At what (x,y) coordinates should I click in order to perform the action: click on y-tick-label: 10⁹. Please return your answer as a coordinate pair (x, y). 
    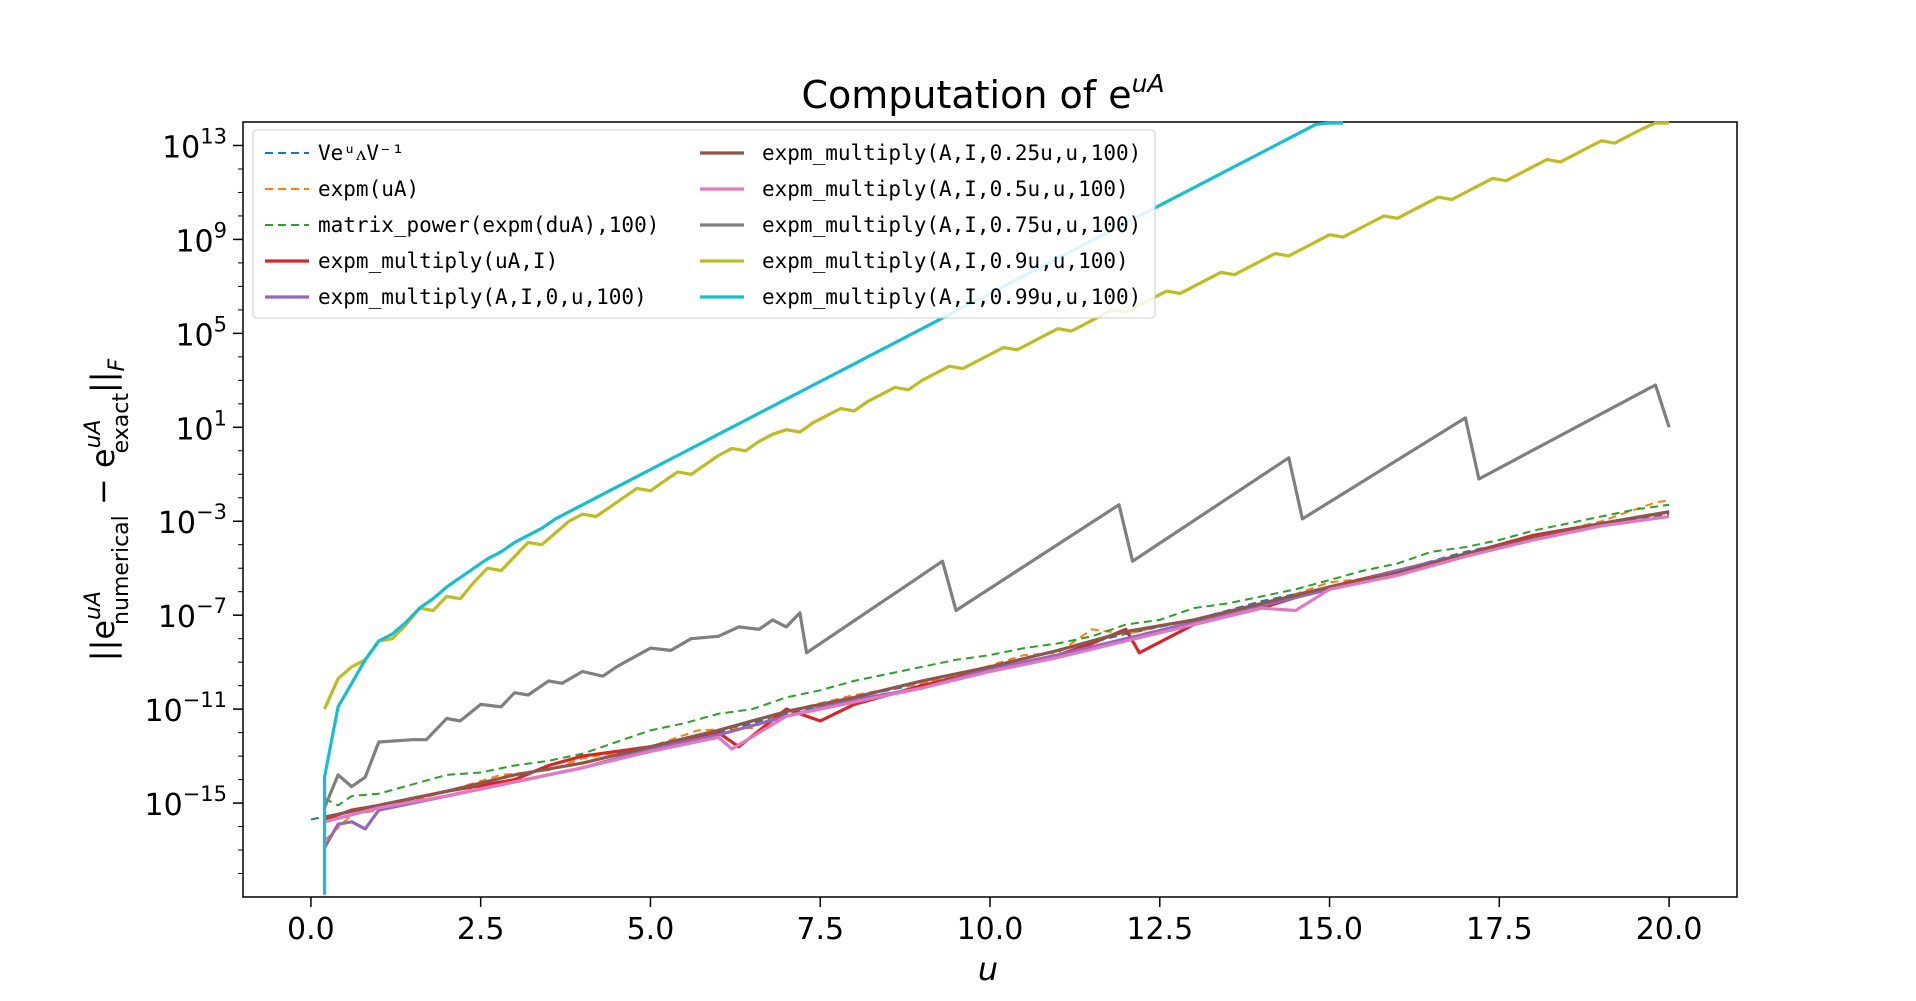
    Looking at the image, I should click on (201, 238).